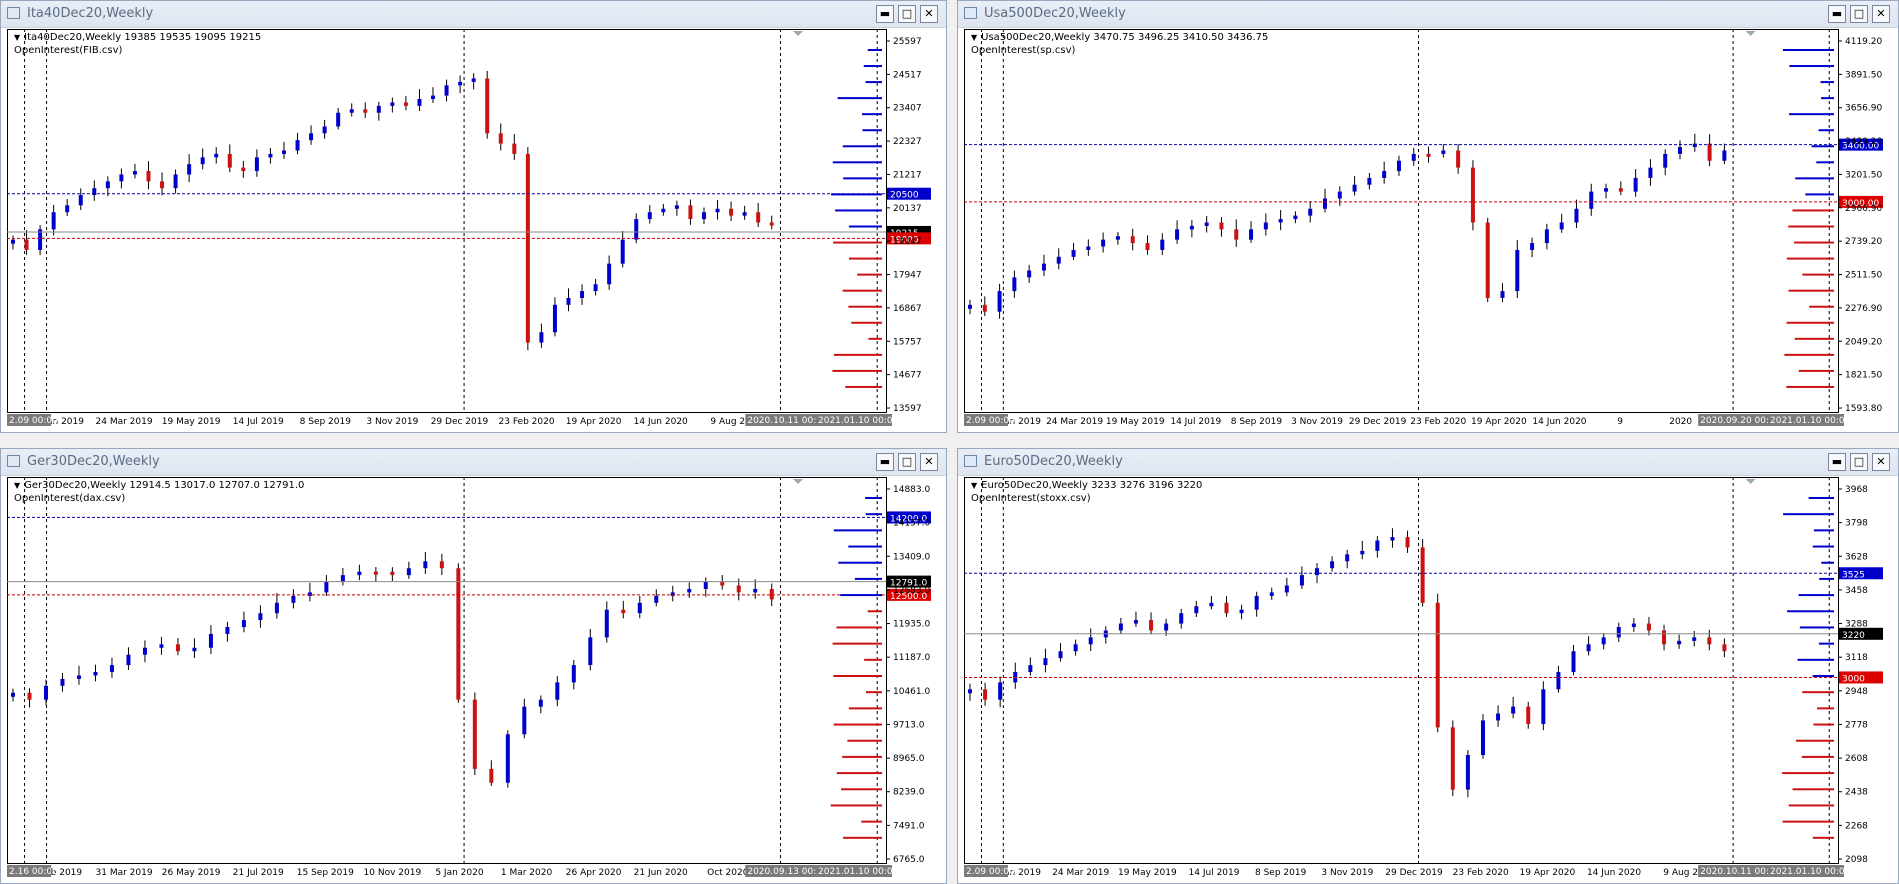 The height and width of the screenshot is (884, 1899). Describe the element at coordinates (1856, 524) in the screenshot. I see `y-axis-label: 3798` at that location.